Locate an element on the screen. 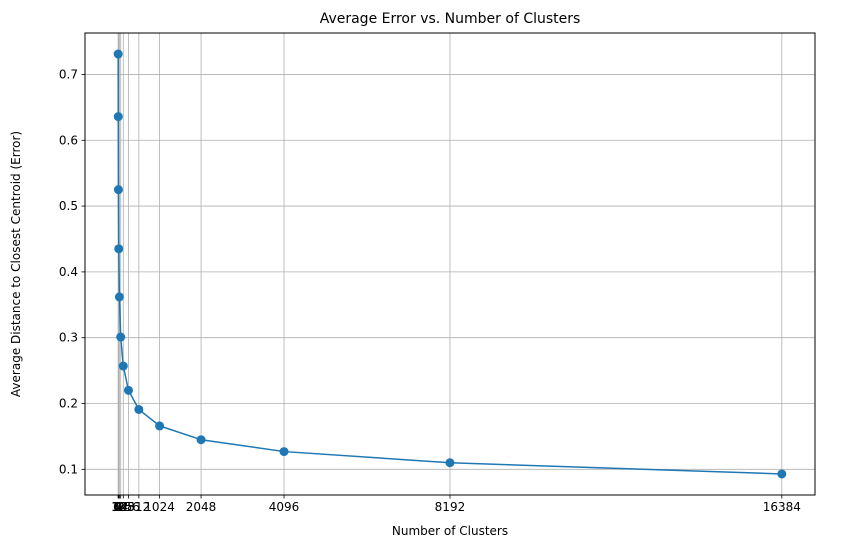 Image resolution: width=846 pixels, height=547 pixels. x-tick-label: 16384 is located at coordinates (782, 507).